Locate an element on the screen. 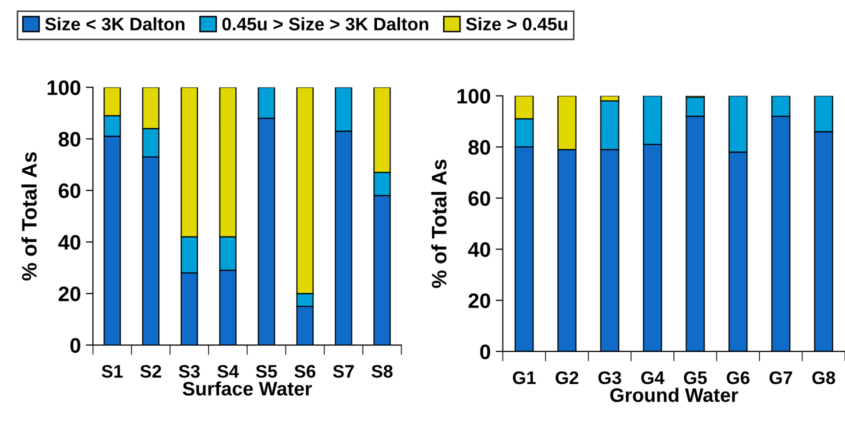  x-tick-label: G7 is located at coordinates (781, 377).